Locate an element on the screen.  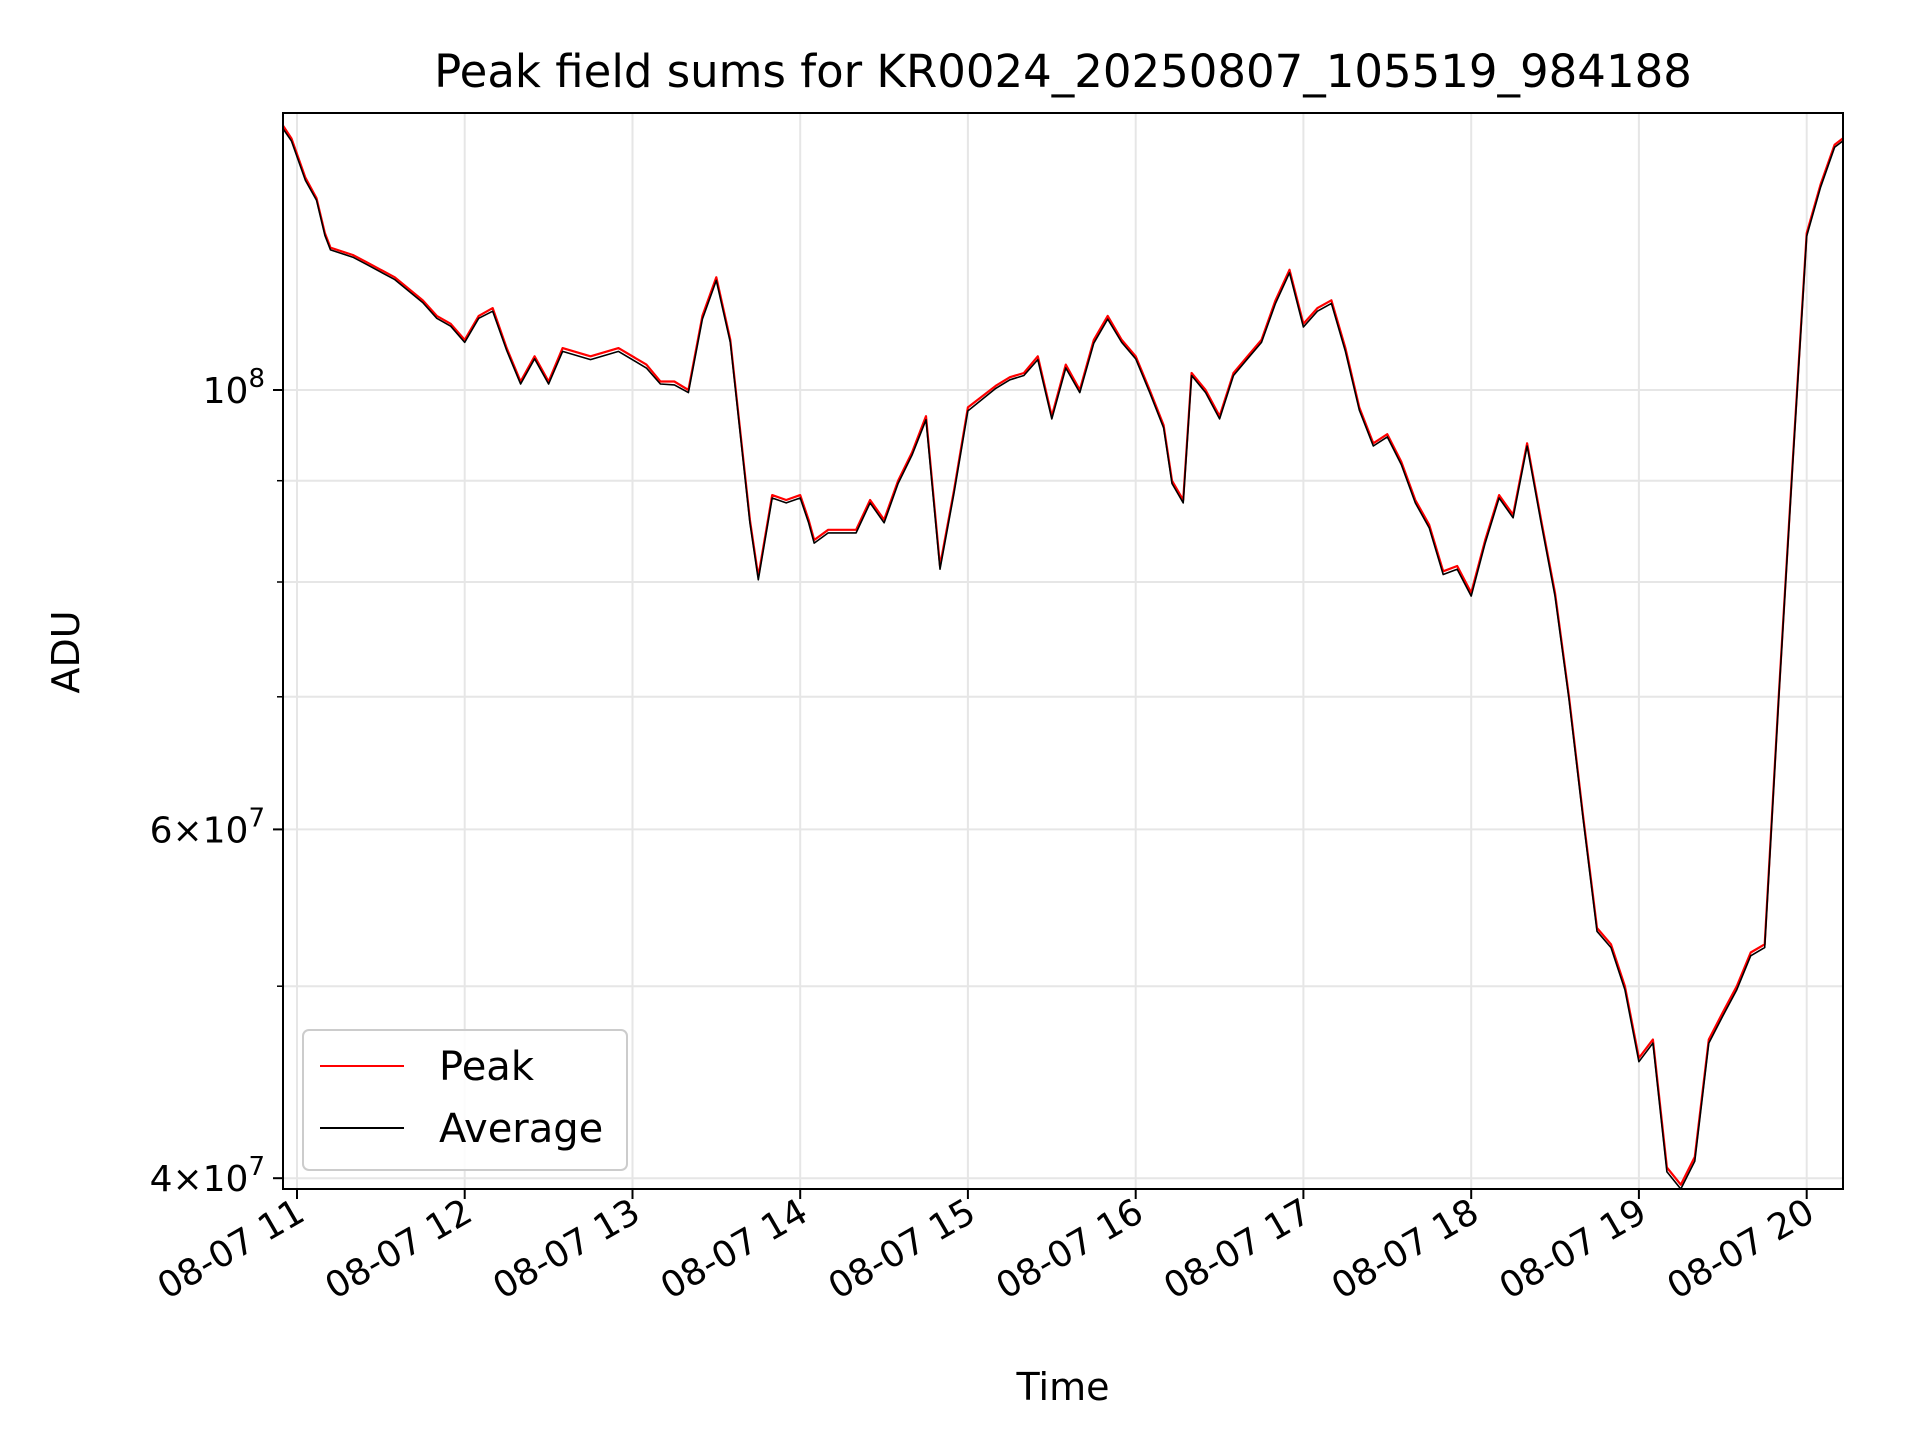
legend-peak-label: Peak is located at coordinates (487, 1067).